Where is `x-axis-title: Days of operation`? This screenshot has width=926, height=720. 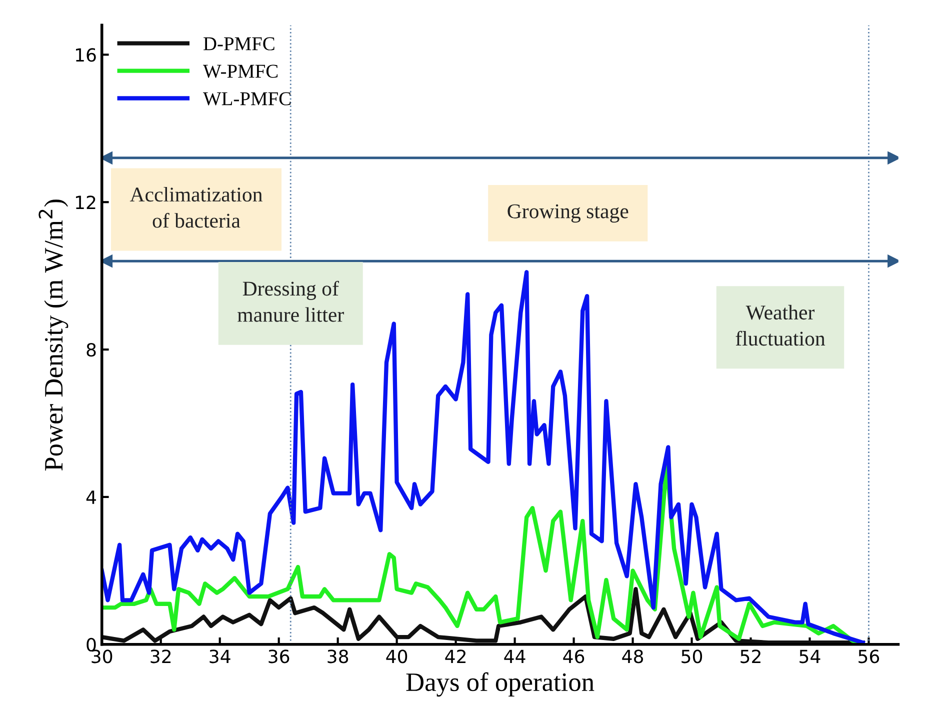
x-axis-title: Days of operation is located at coordinates (500, 684).